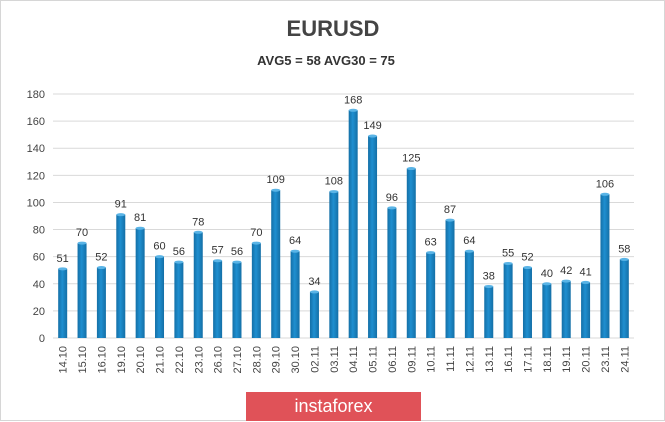  Describe the element at coordinates (354, 359) in the screenshot. I see `x-tick-label: 04.11` at that location.